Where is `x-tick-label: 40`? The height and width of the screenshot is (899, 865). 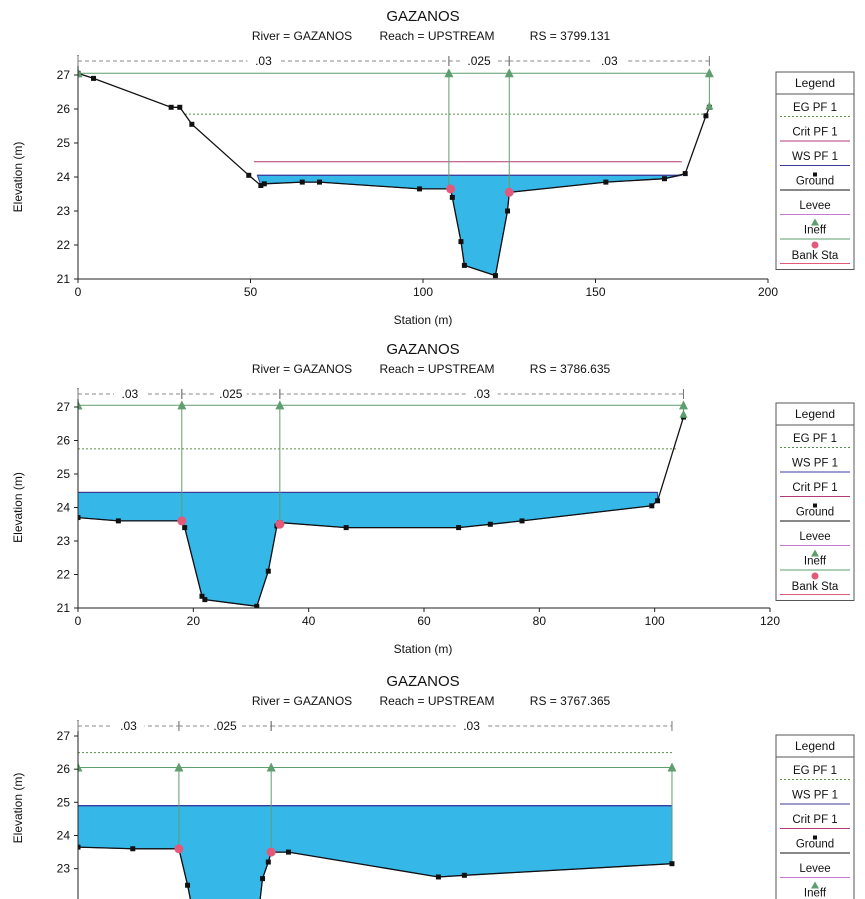 x-tick-label: 40 is located at coordinates (309, 621).